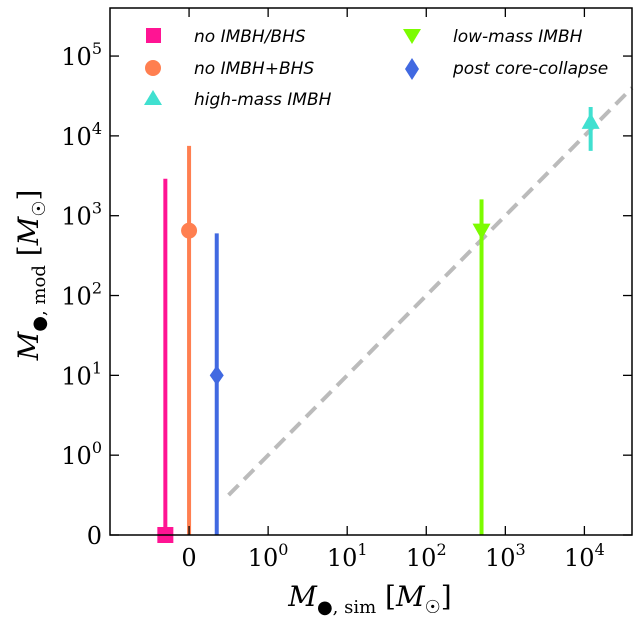  I want to click on legend-entry-high-mass-imbh: high-mass IMBH, so click(238, 100).